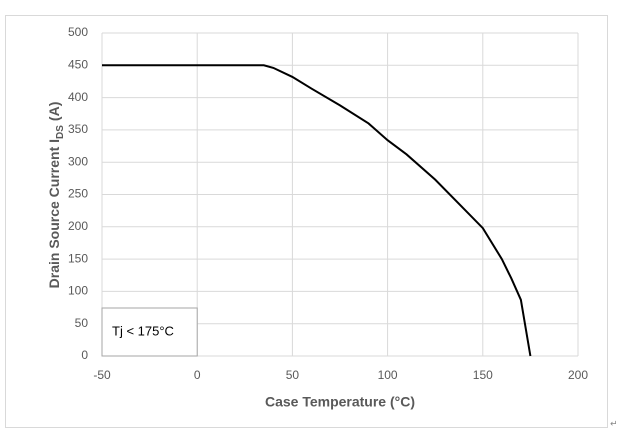 Image resolution: width=618 pixels, height=445 pixels. Describe the element at coordinates (293, 375) in the screenshot. I see `x-tick-label: 50` at that location.